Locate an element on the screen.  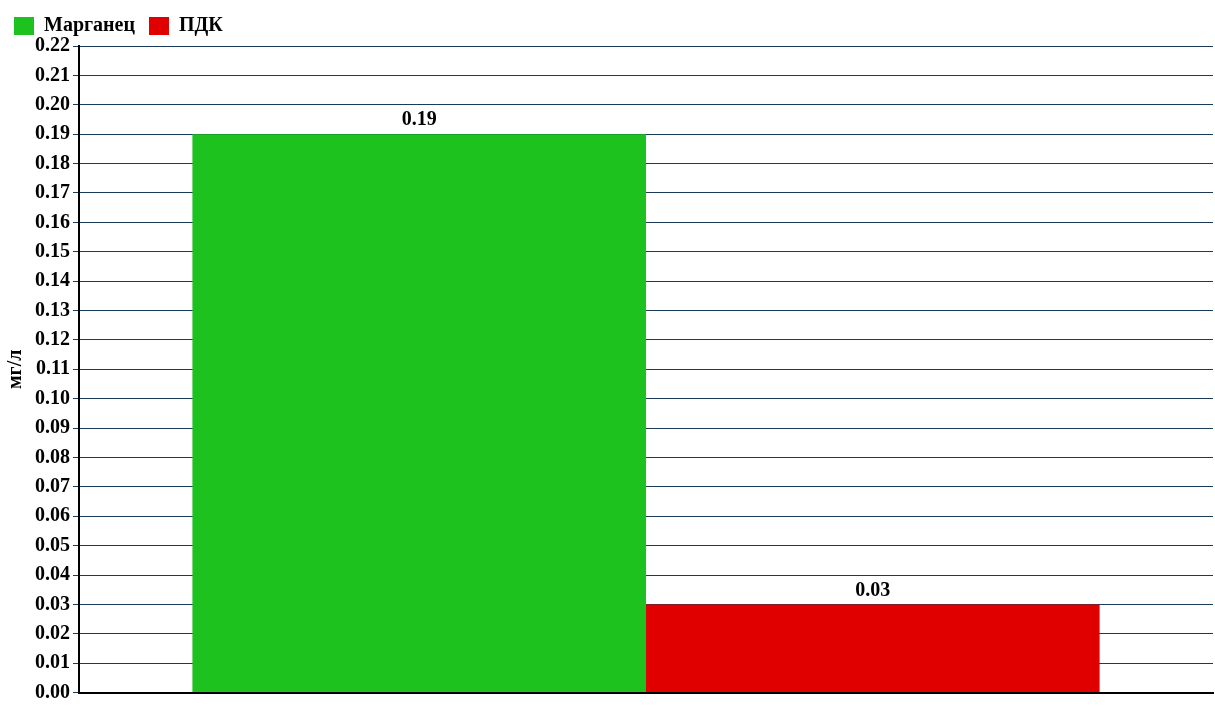
y-tick-label: 0.06 is located at coordinates (52, 514).